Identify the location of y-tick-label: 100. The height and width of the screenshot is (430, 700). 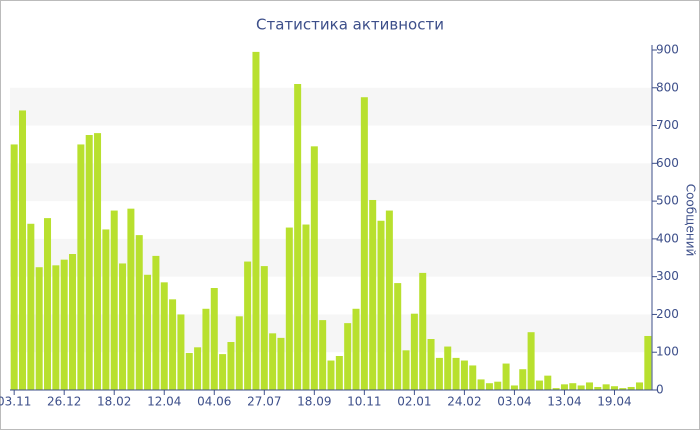
(667, 352).